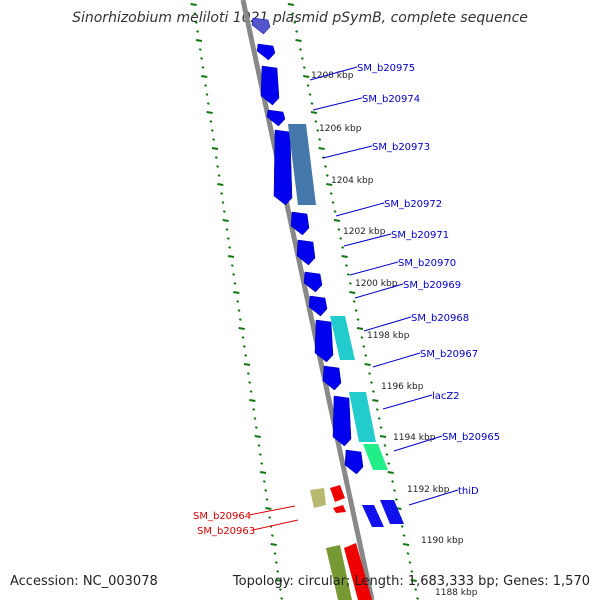  Describe the element at coordinates (427, 263) in the screenshot. I see `gene-label: SM_b20970` at that location.